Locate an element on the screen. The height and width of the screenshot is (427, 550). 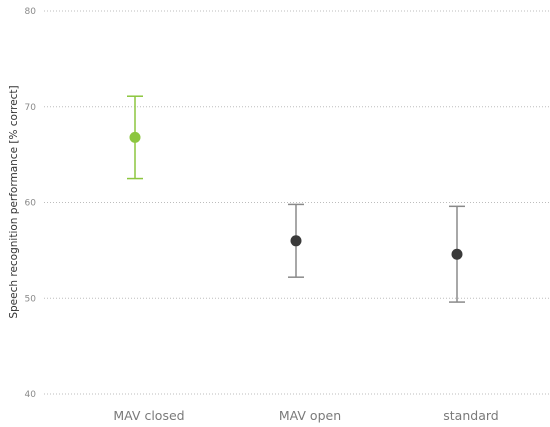
x-category-label-mav-open: MAV open is located at coordinates (310, 415).